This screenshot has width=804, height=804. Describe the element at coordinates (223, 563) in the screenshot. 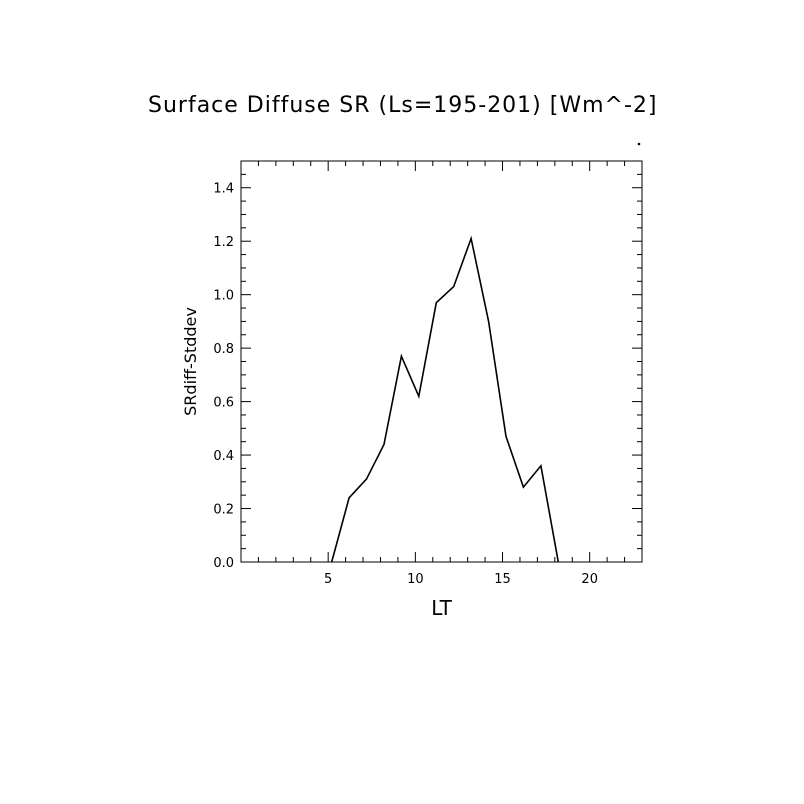

I see `y-tick-label: 0.0` at that location.